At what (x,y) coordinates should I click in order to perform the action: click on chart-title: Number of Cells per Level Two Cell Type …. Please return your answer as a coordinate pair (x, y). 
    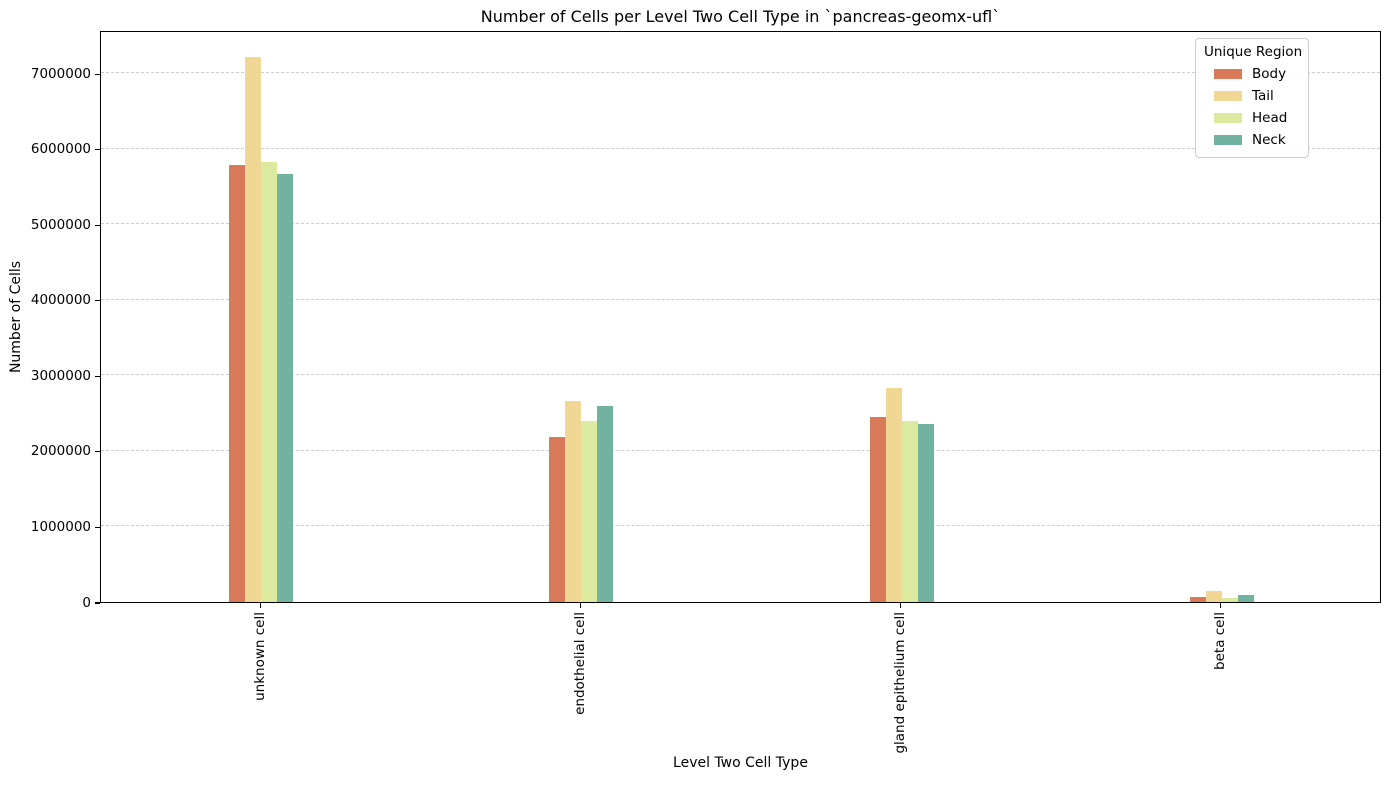
    Looking at the image, I should click on (740, 16).